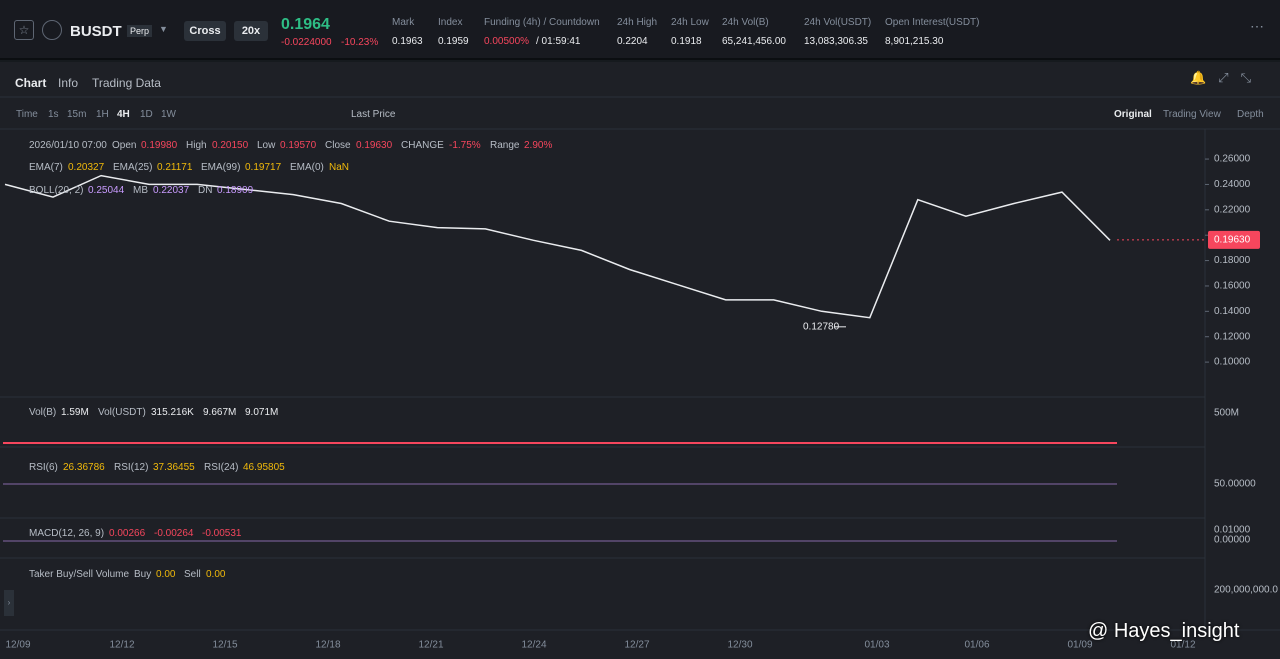 Image resolution: width=1280 pixels, height=659 pixels. I want to click on legend-label: Close, so click(338, 145).